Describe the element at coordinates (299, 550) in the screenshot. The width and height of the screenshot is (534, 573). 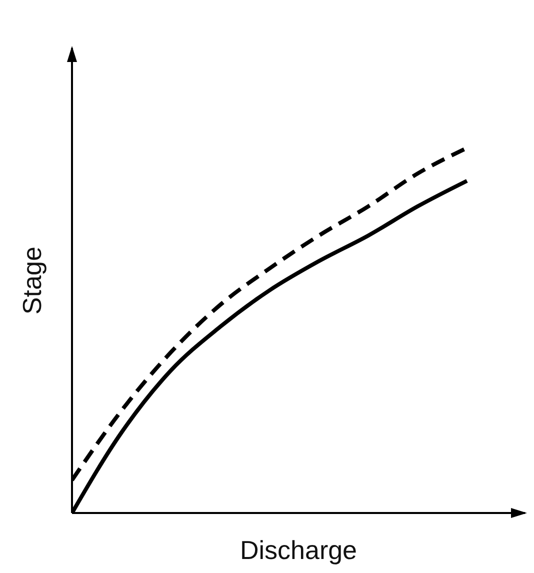
I see `x-axis-title: Discharge` at that location.